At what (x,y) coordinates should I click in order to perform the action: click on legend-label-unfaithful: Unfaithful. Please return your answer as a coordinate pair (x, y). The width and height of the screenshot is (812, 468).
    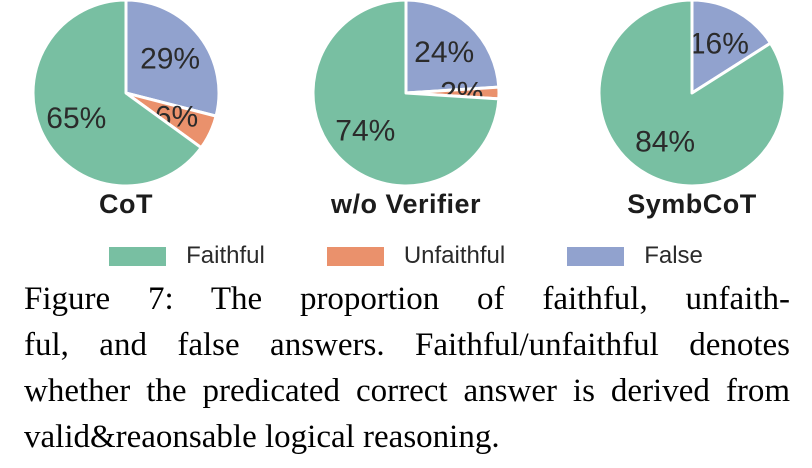
    Looking at the image, I should click on (454, 255).